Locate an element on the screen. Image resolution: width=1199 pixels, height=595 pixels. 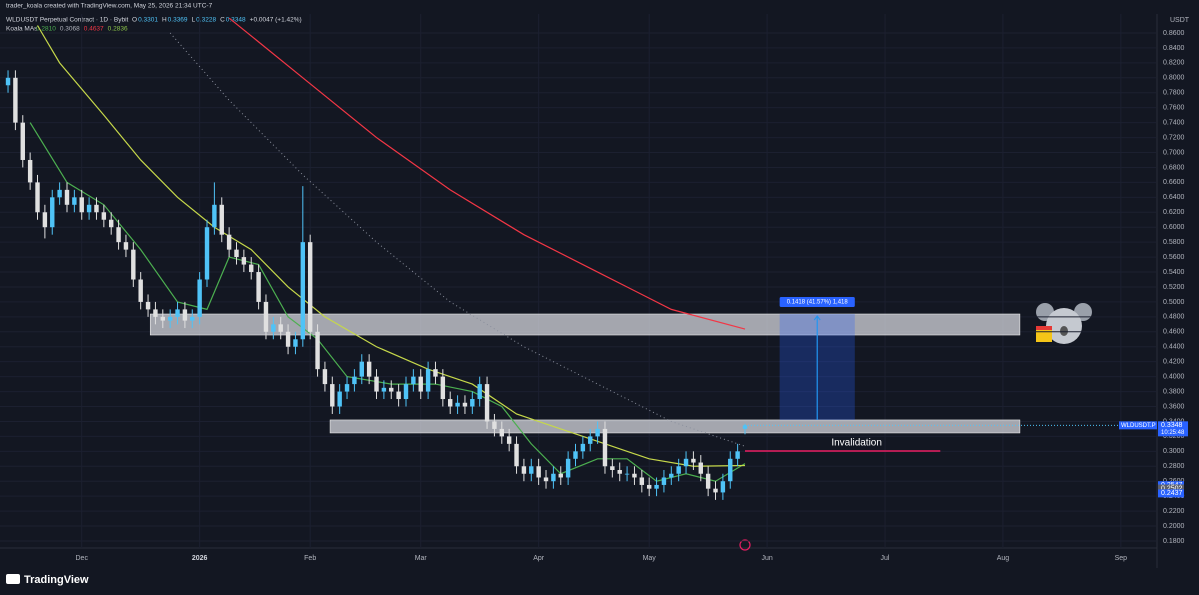
x-tick-label: Mar is located at coordinates (421, 558).